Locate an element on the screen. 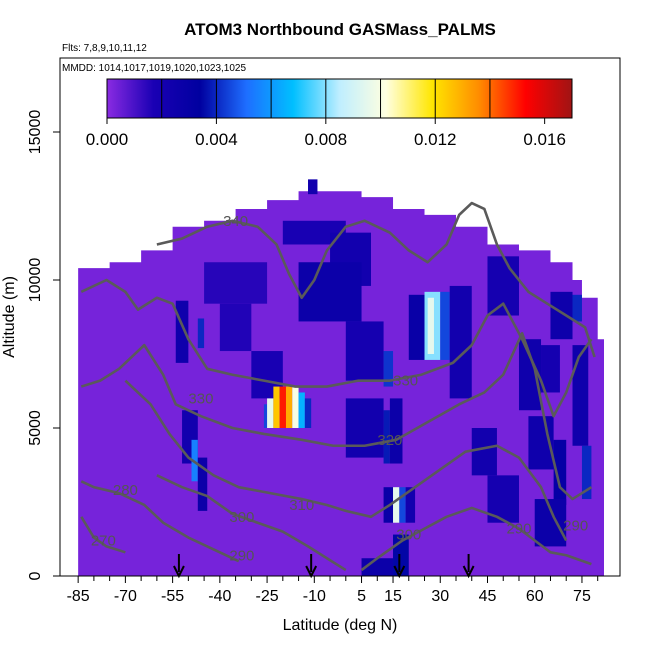 This screenshot has width=650, height=650. contour-label: 310 is located at coordinates (301, 505).